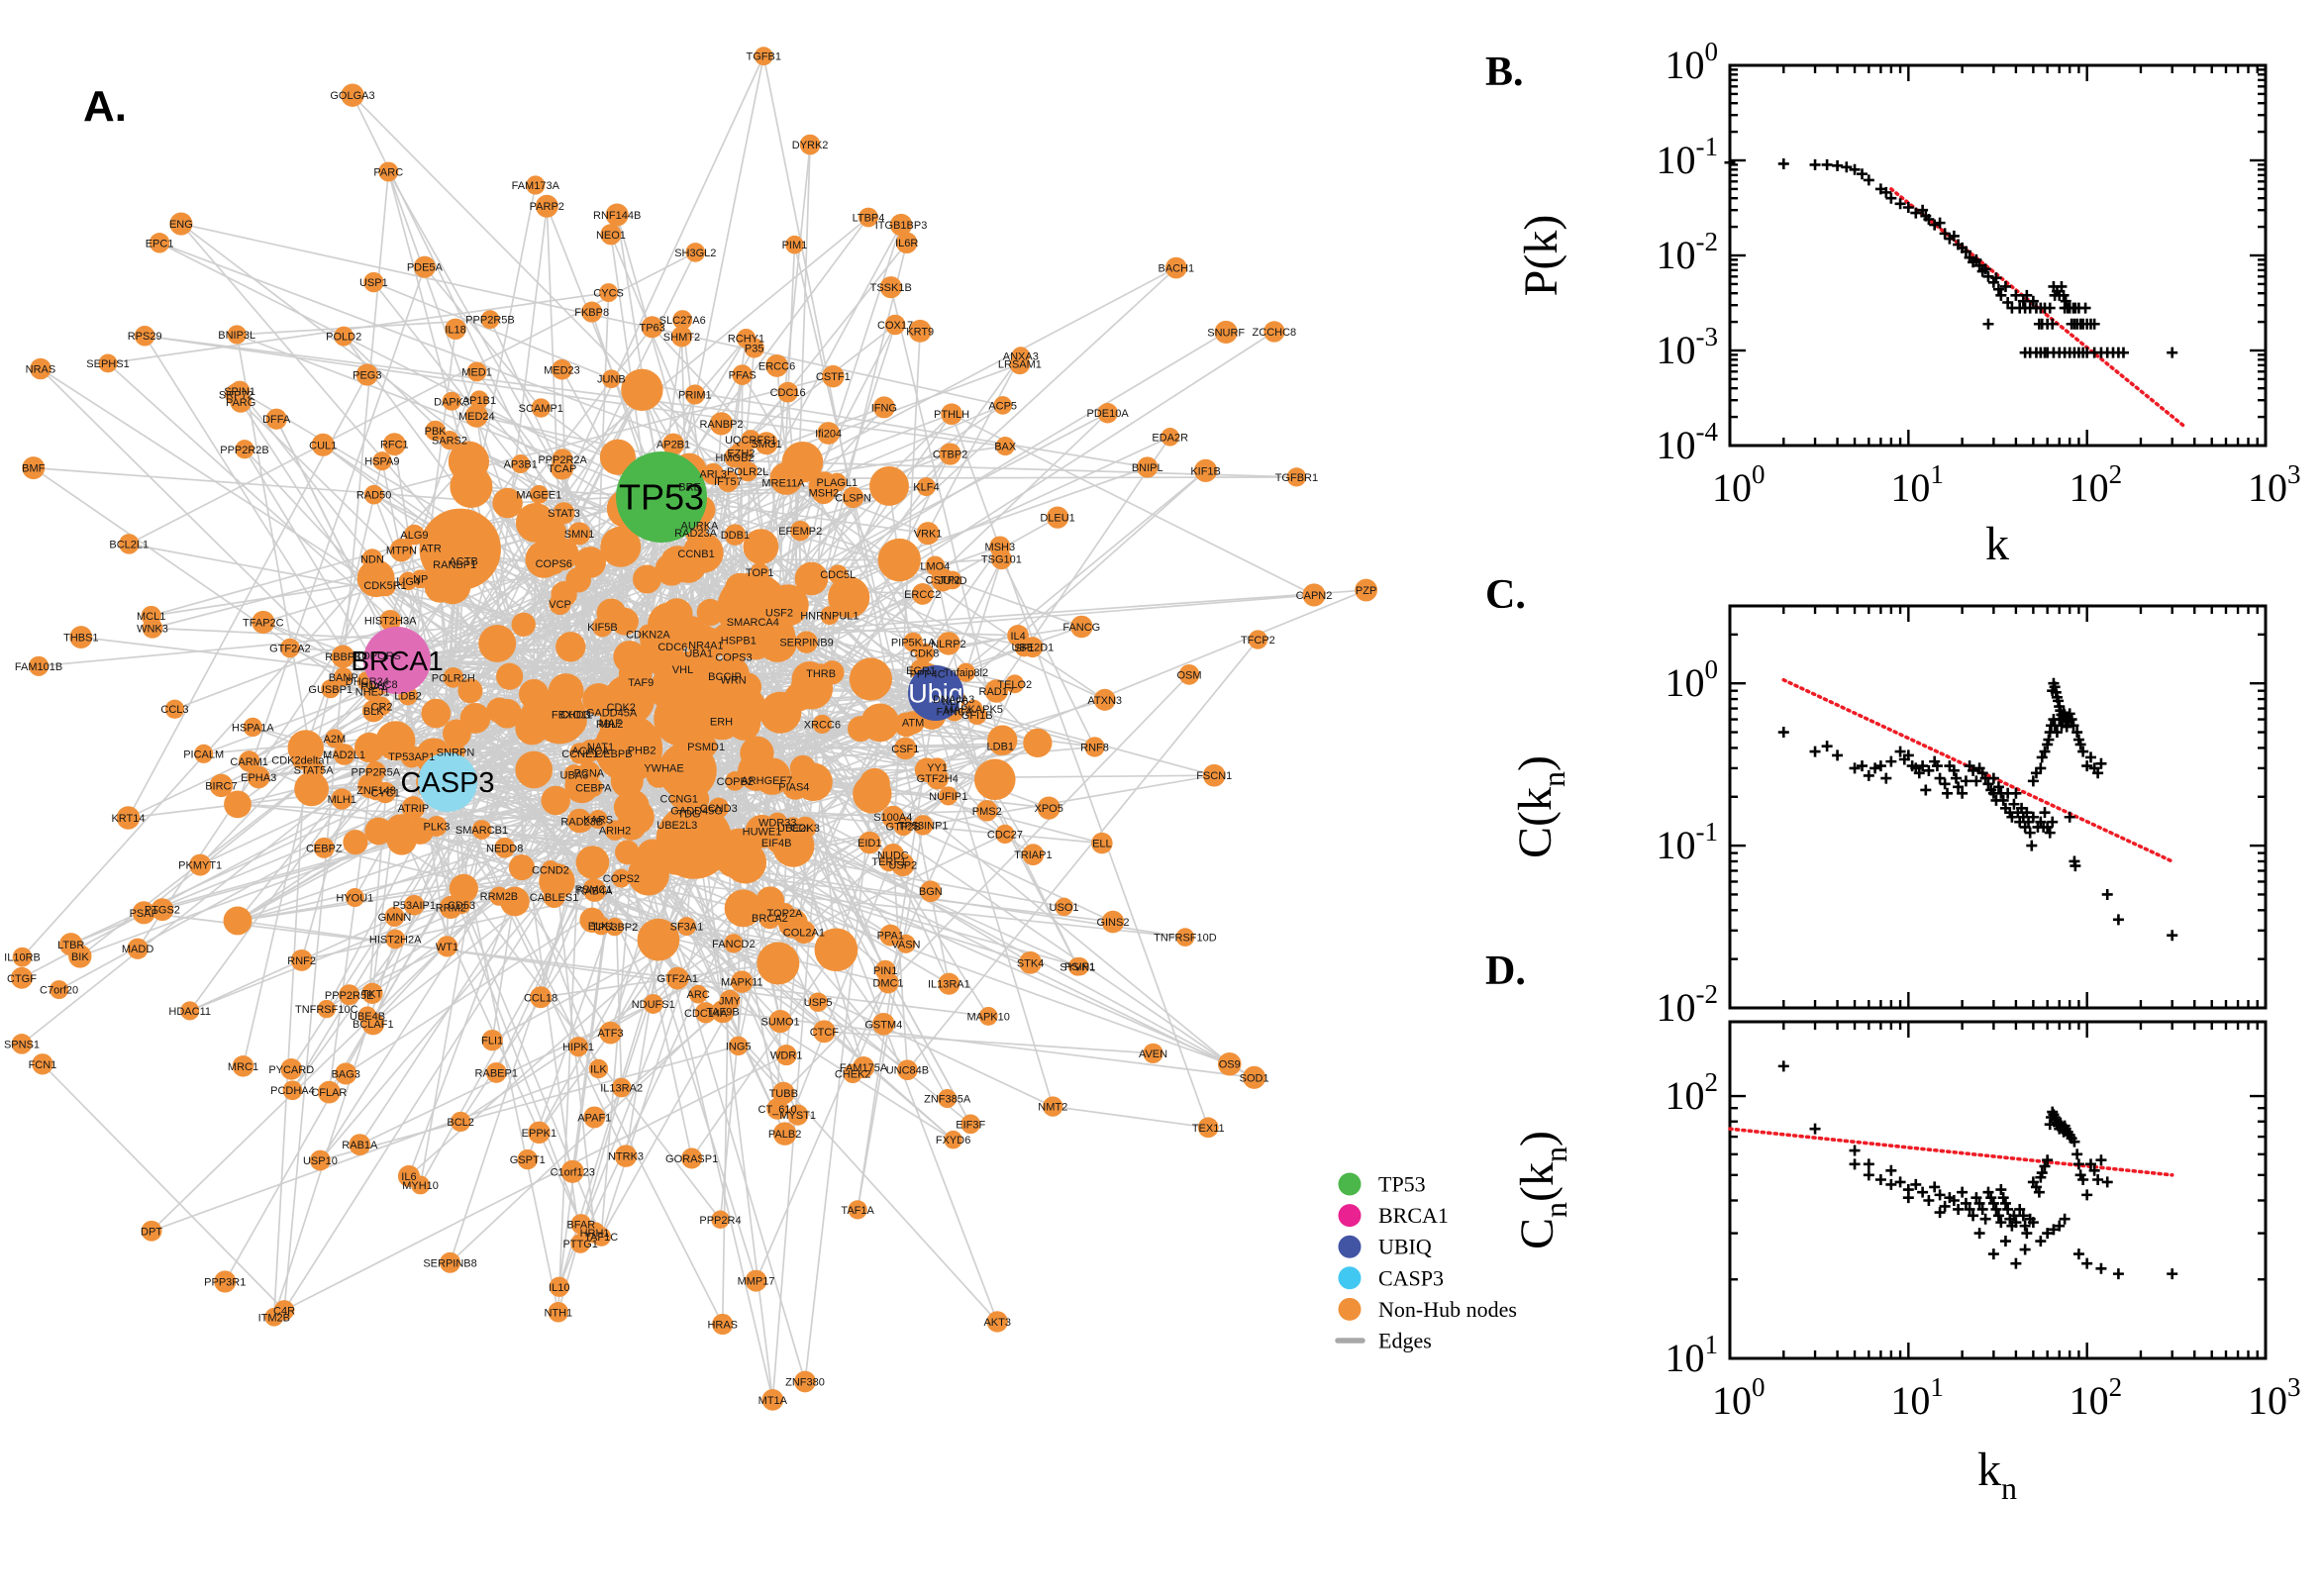  Describe the element at coordinates (240, 392) in the screenshot. I see `network-node-label: SPIN1` at that location.